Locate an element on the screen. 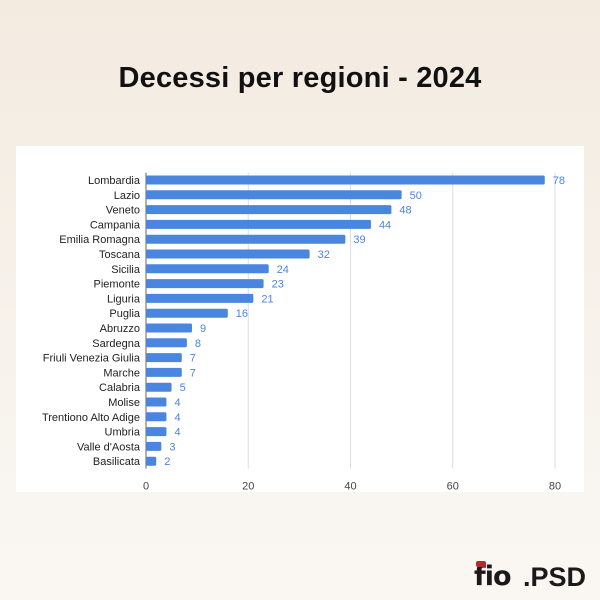 The width and height of the screenshot is (600, 600). category-label: Emilia Romagna is located at coordinates (100, 240).